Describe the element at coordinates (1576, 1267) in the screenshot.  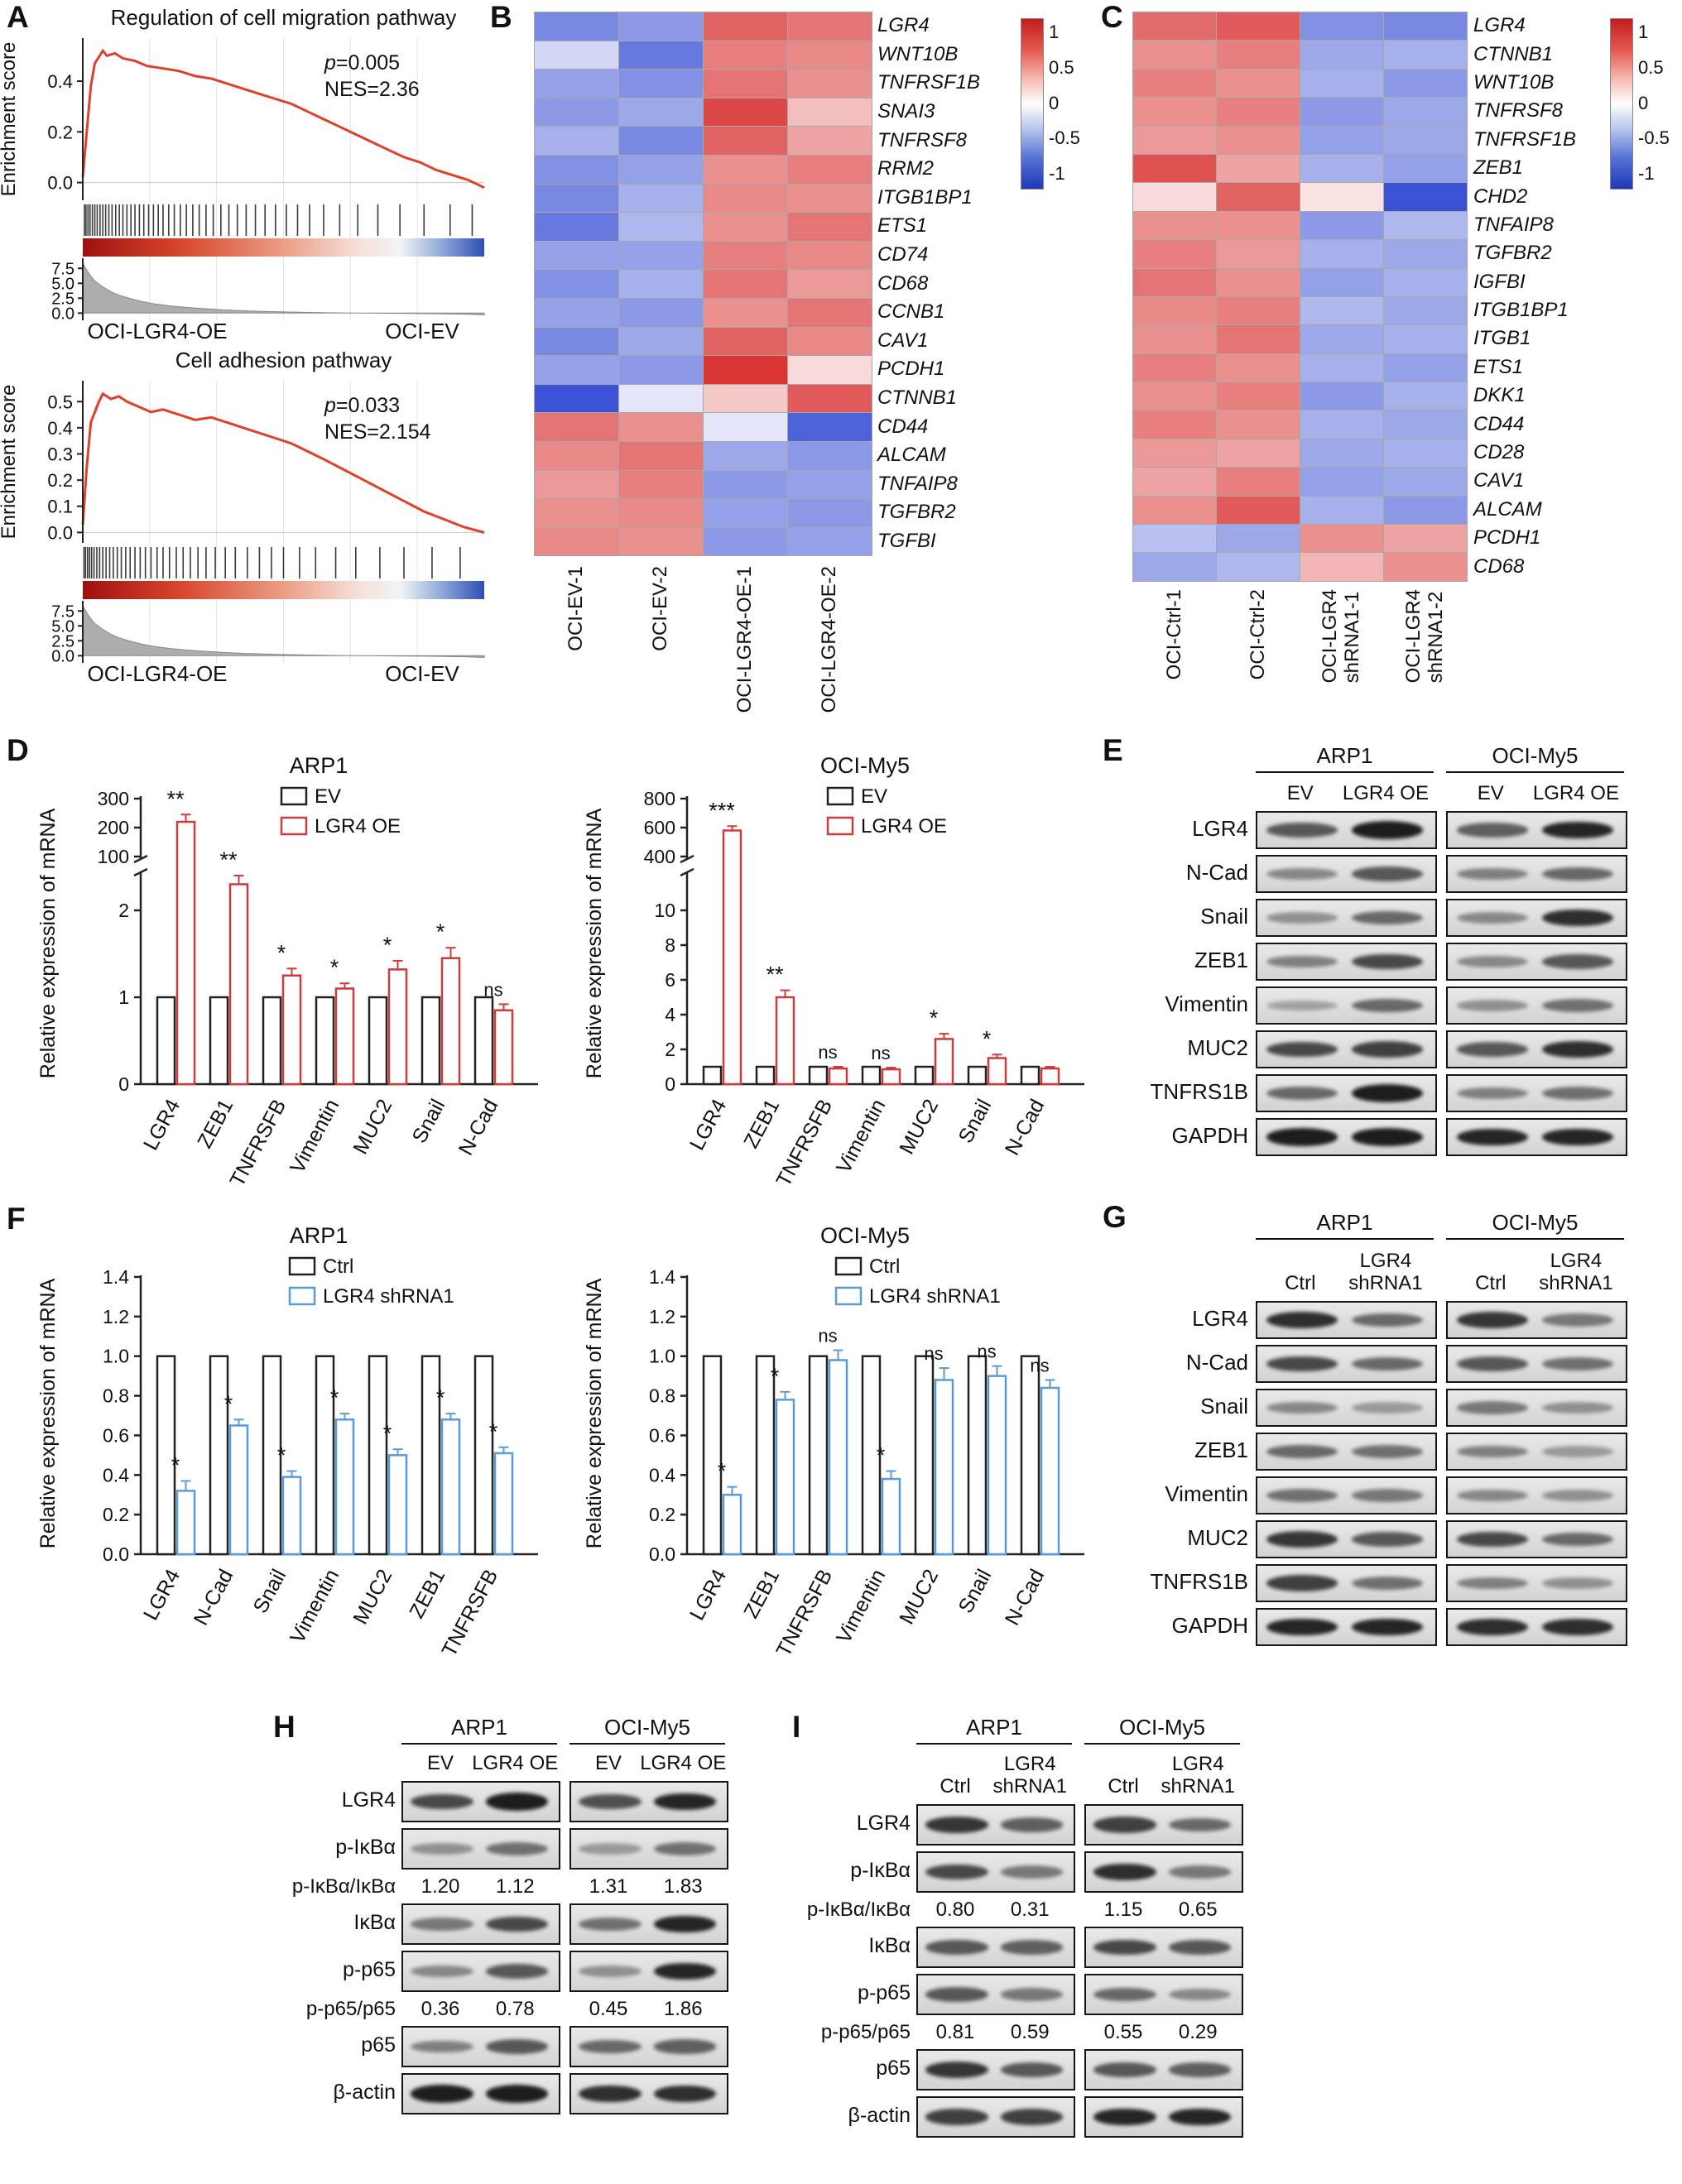
I see `lane-label: LGR4 shRNA1` at that location.